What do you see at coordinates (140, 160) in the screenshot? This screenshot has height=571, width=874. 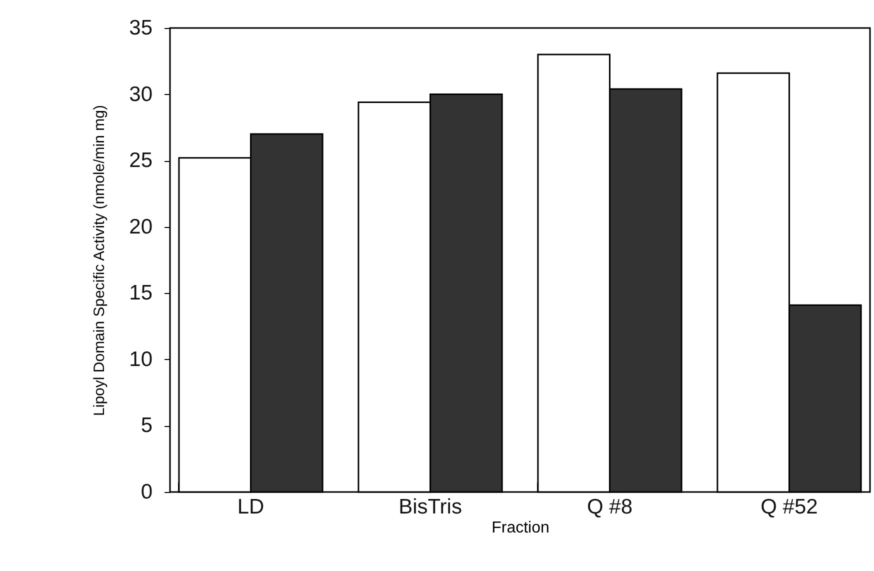 I see `y-tick-label: 25` at bounding box center [140, 160].